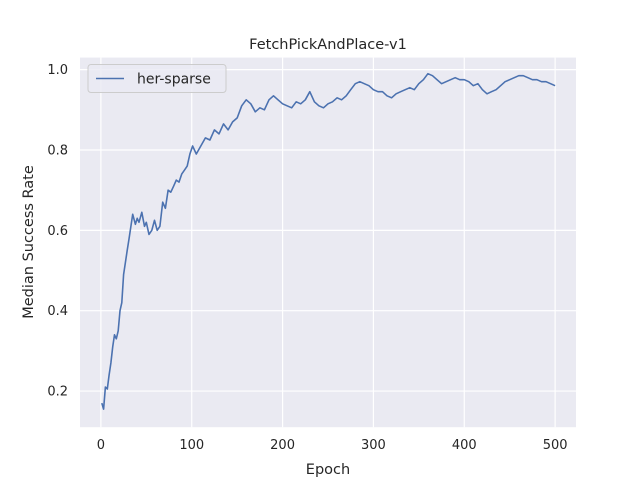  What do you see at coordinates (373, 445) in the screenshot?
I see `x-tick-label: 300` at bounding box center [373, 445].